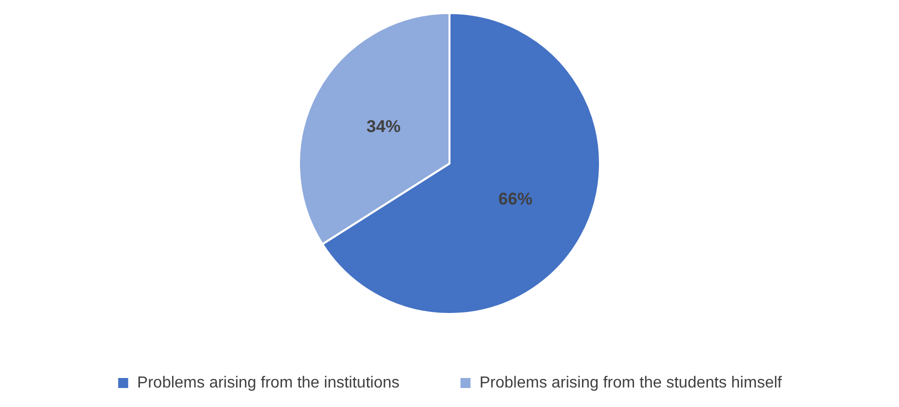 Image resolution: width=899 pixels, height=407 pixels. I want to click on legend-label: Problems arising from the students himself, so click(630, 383).